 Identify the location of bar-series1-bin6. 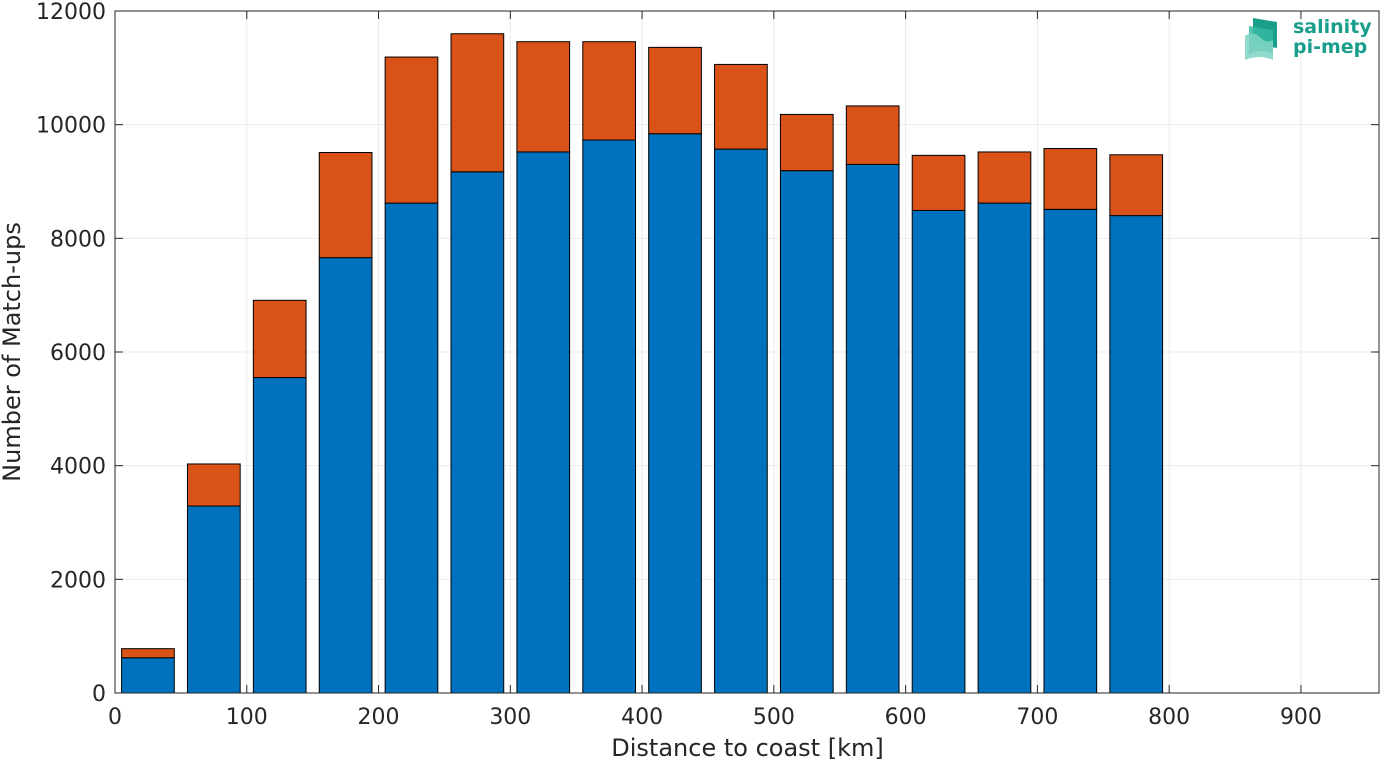
(477, 432).